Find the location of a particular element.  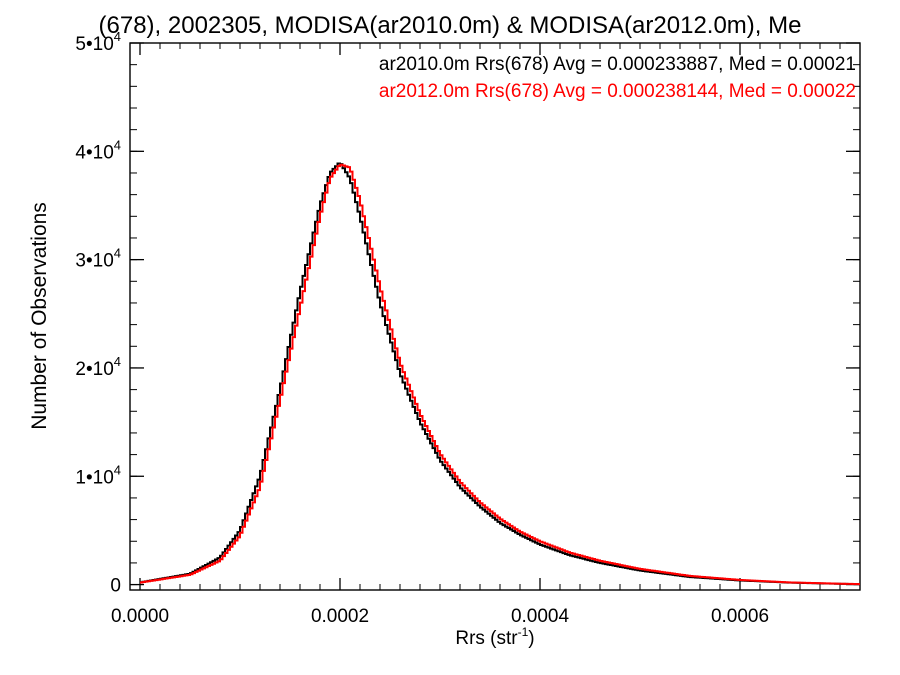

y-tick-label-base-3: 3•10 is located at coordinates (94, 261).